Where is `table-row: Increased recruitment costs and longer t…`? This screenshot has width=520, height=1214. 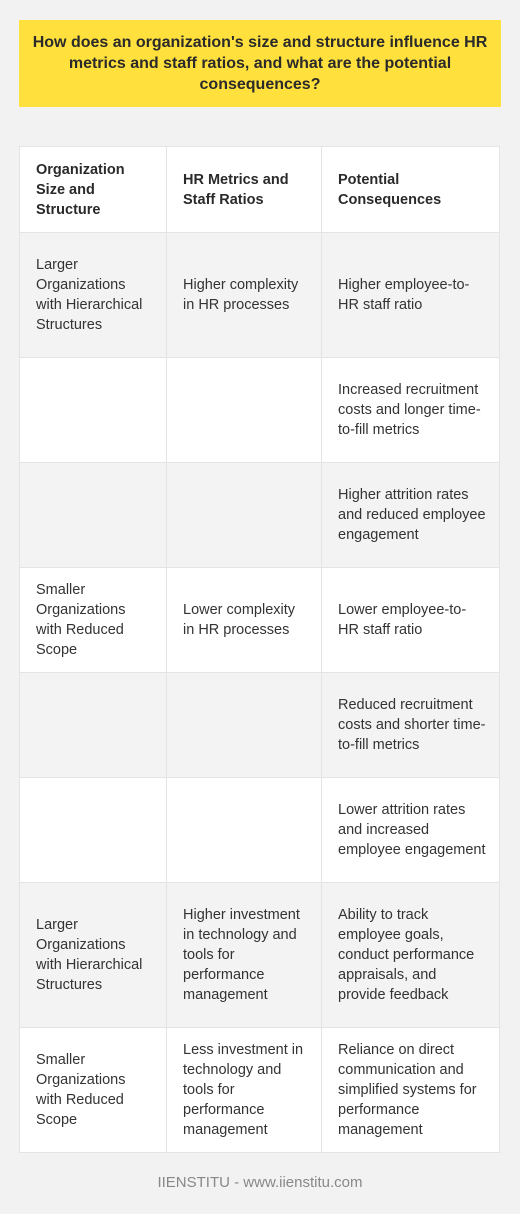
table-row: Increased recruitment costs and longer t… is located at coordinates (259, 410).